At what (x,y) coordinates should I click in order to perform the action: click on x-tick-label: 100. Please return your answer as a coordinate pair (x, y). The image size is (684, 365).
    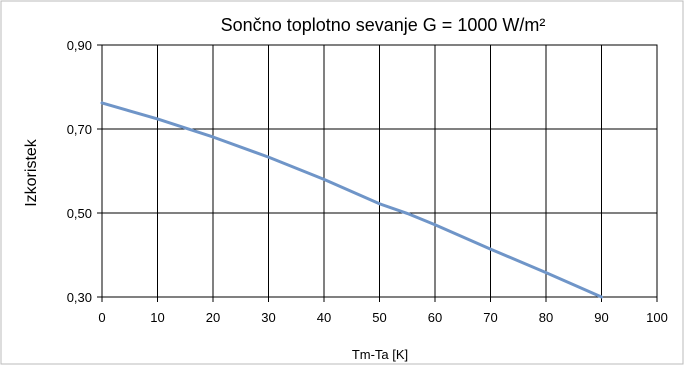
    Looking at the image, I should click on (657, 317).